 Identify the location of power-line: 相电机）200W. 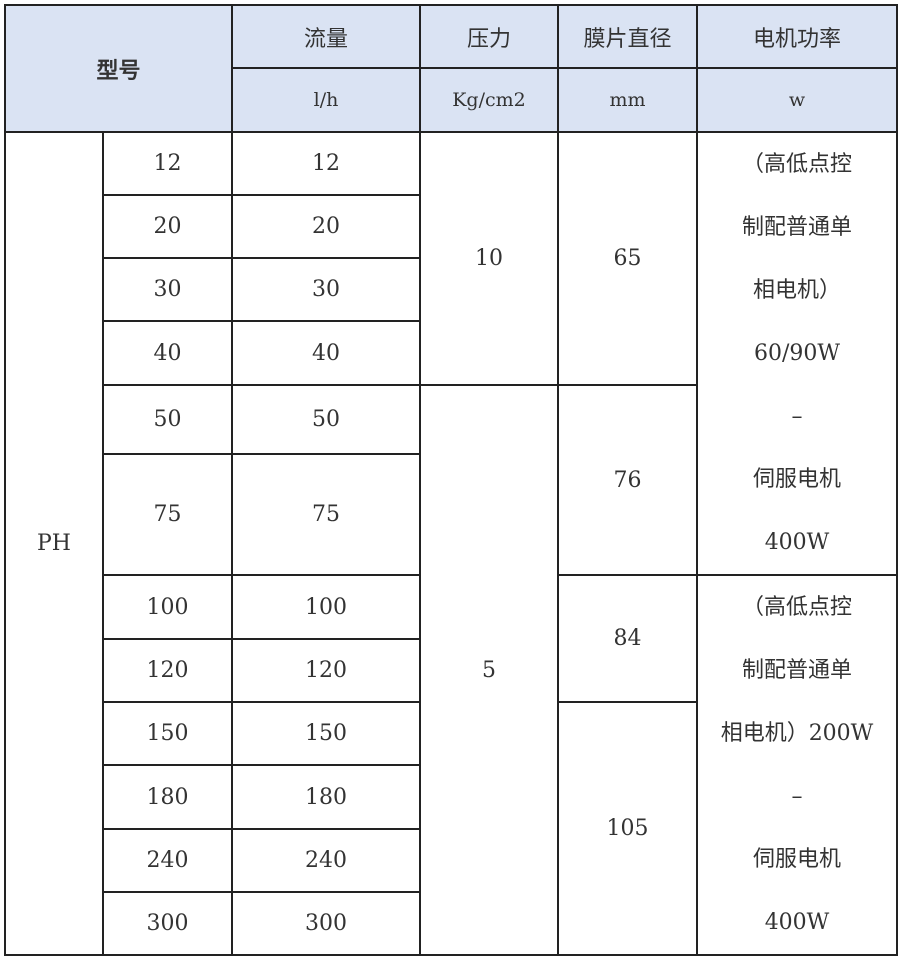
(797, 733).